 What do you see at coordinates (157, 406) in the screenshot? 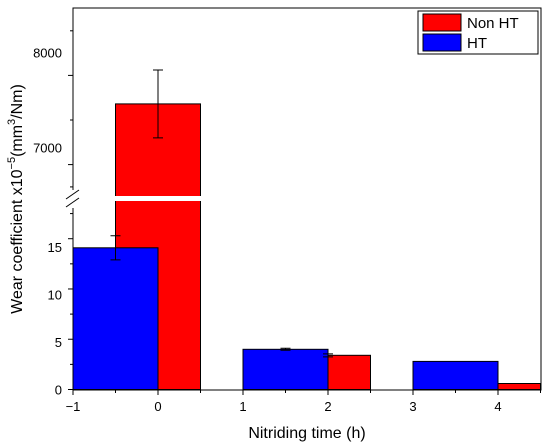
I see `x-tick-label: 0` at bounding box center [157, 406].